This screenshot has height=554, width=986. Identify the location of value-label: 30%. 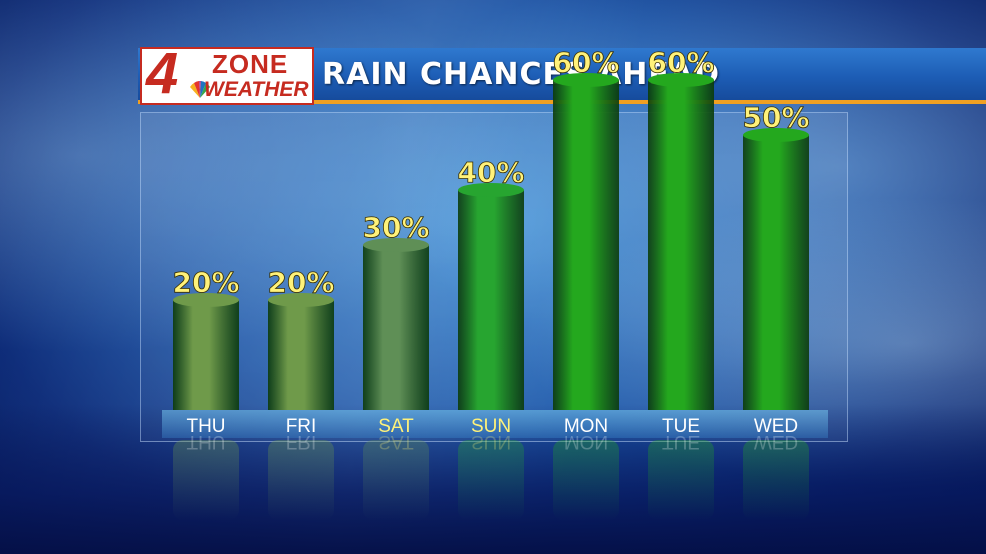
(395, 227).